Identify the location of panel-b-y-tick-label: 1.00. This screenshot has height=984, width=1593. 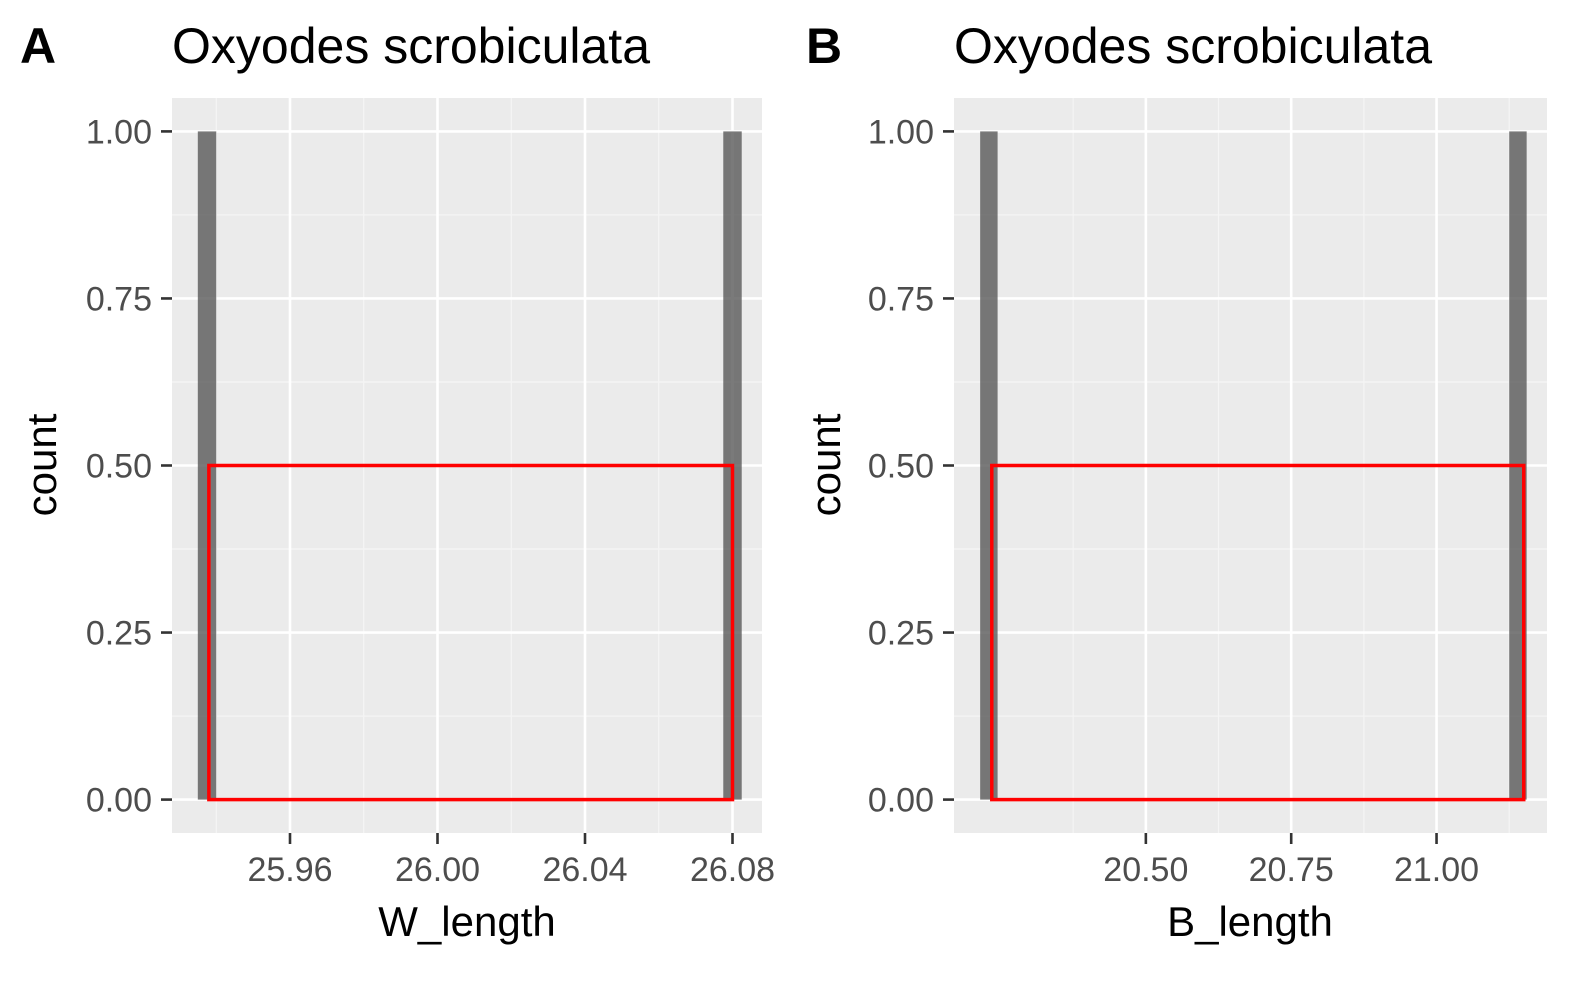
(901, 132).